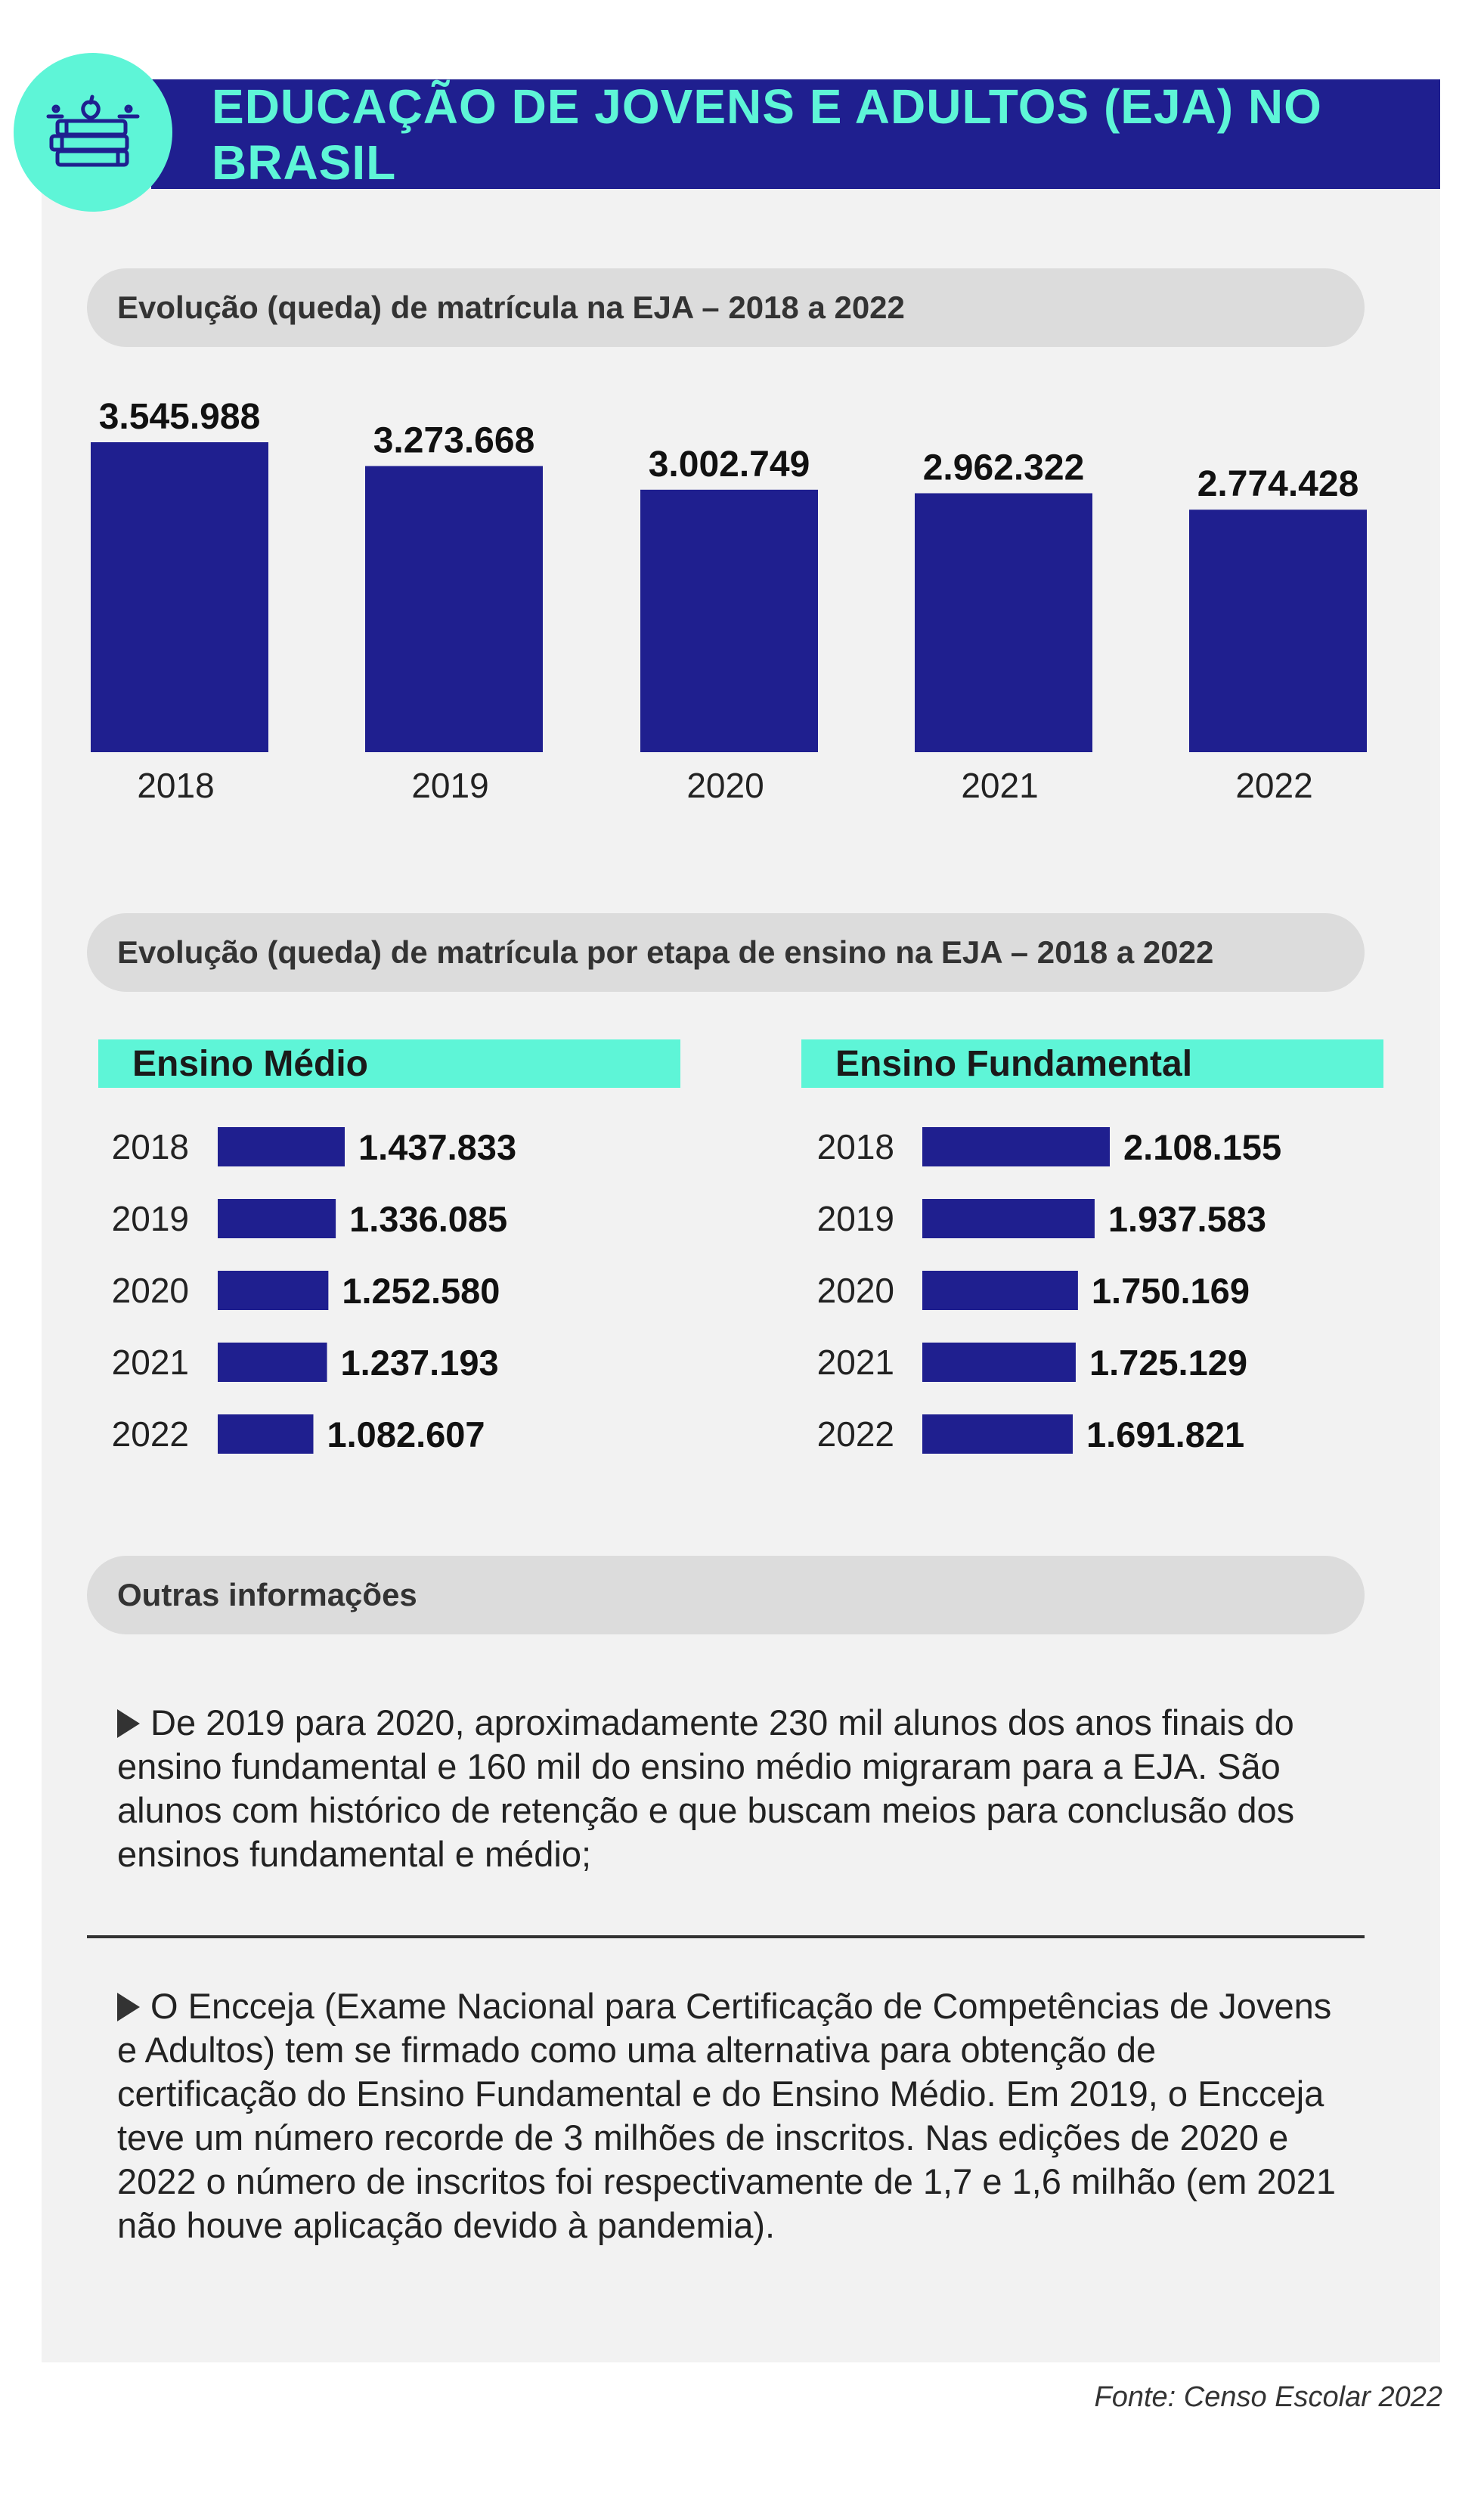 The image size is (1484, 2506). I want to click on bar-2019, so click(454, 609).